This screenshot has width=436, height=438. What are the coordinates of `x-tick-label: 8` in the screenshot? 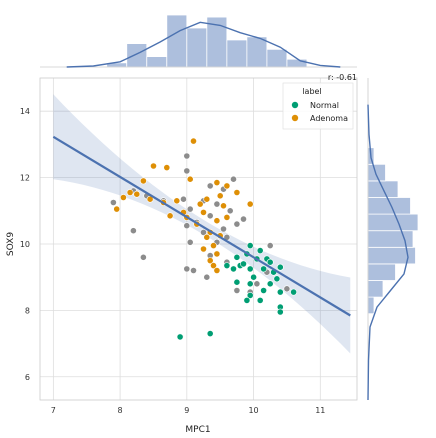 It's located at (120, 410).